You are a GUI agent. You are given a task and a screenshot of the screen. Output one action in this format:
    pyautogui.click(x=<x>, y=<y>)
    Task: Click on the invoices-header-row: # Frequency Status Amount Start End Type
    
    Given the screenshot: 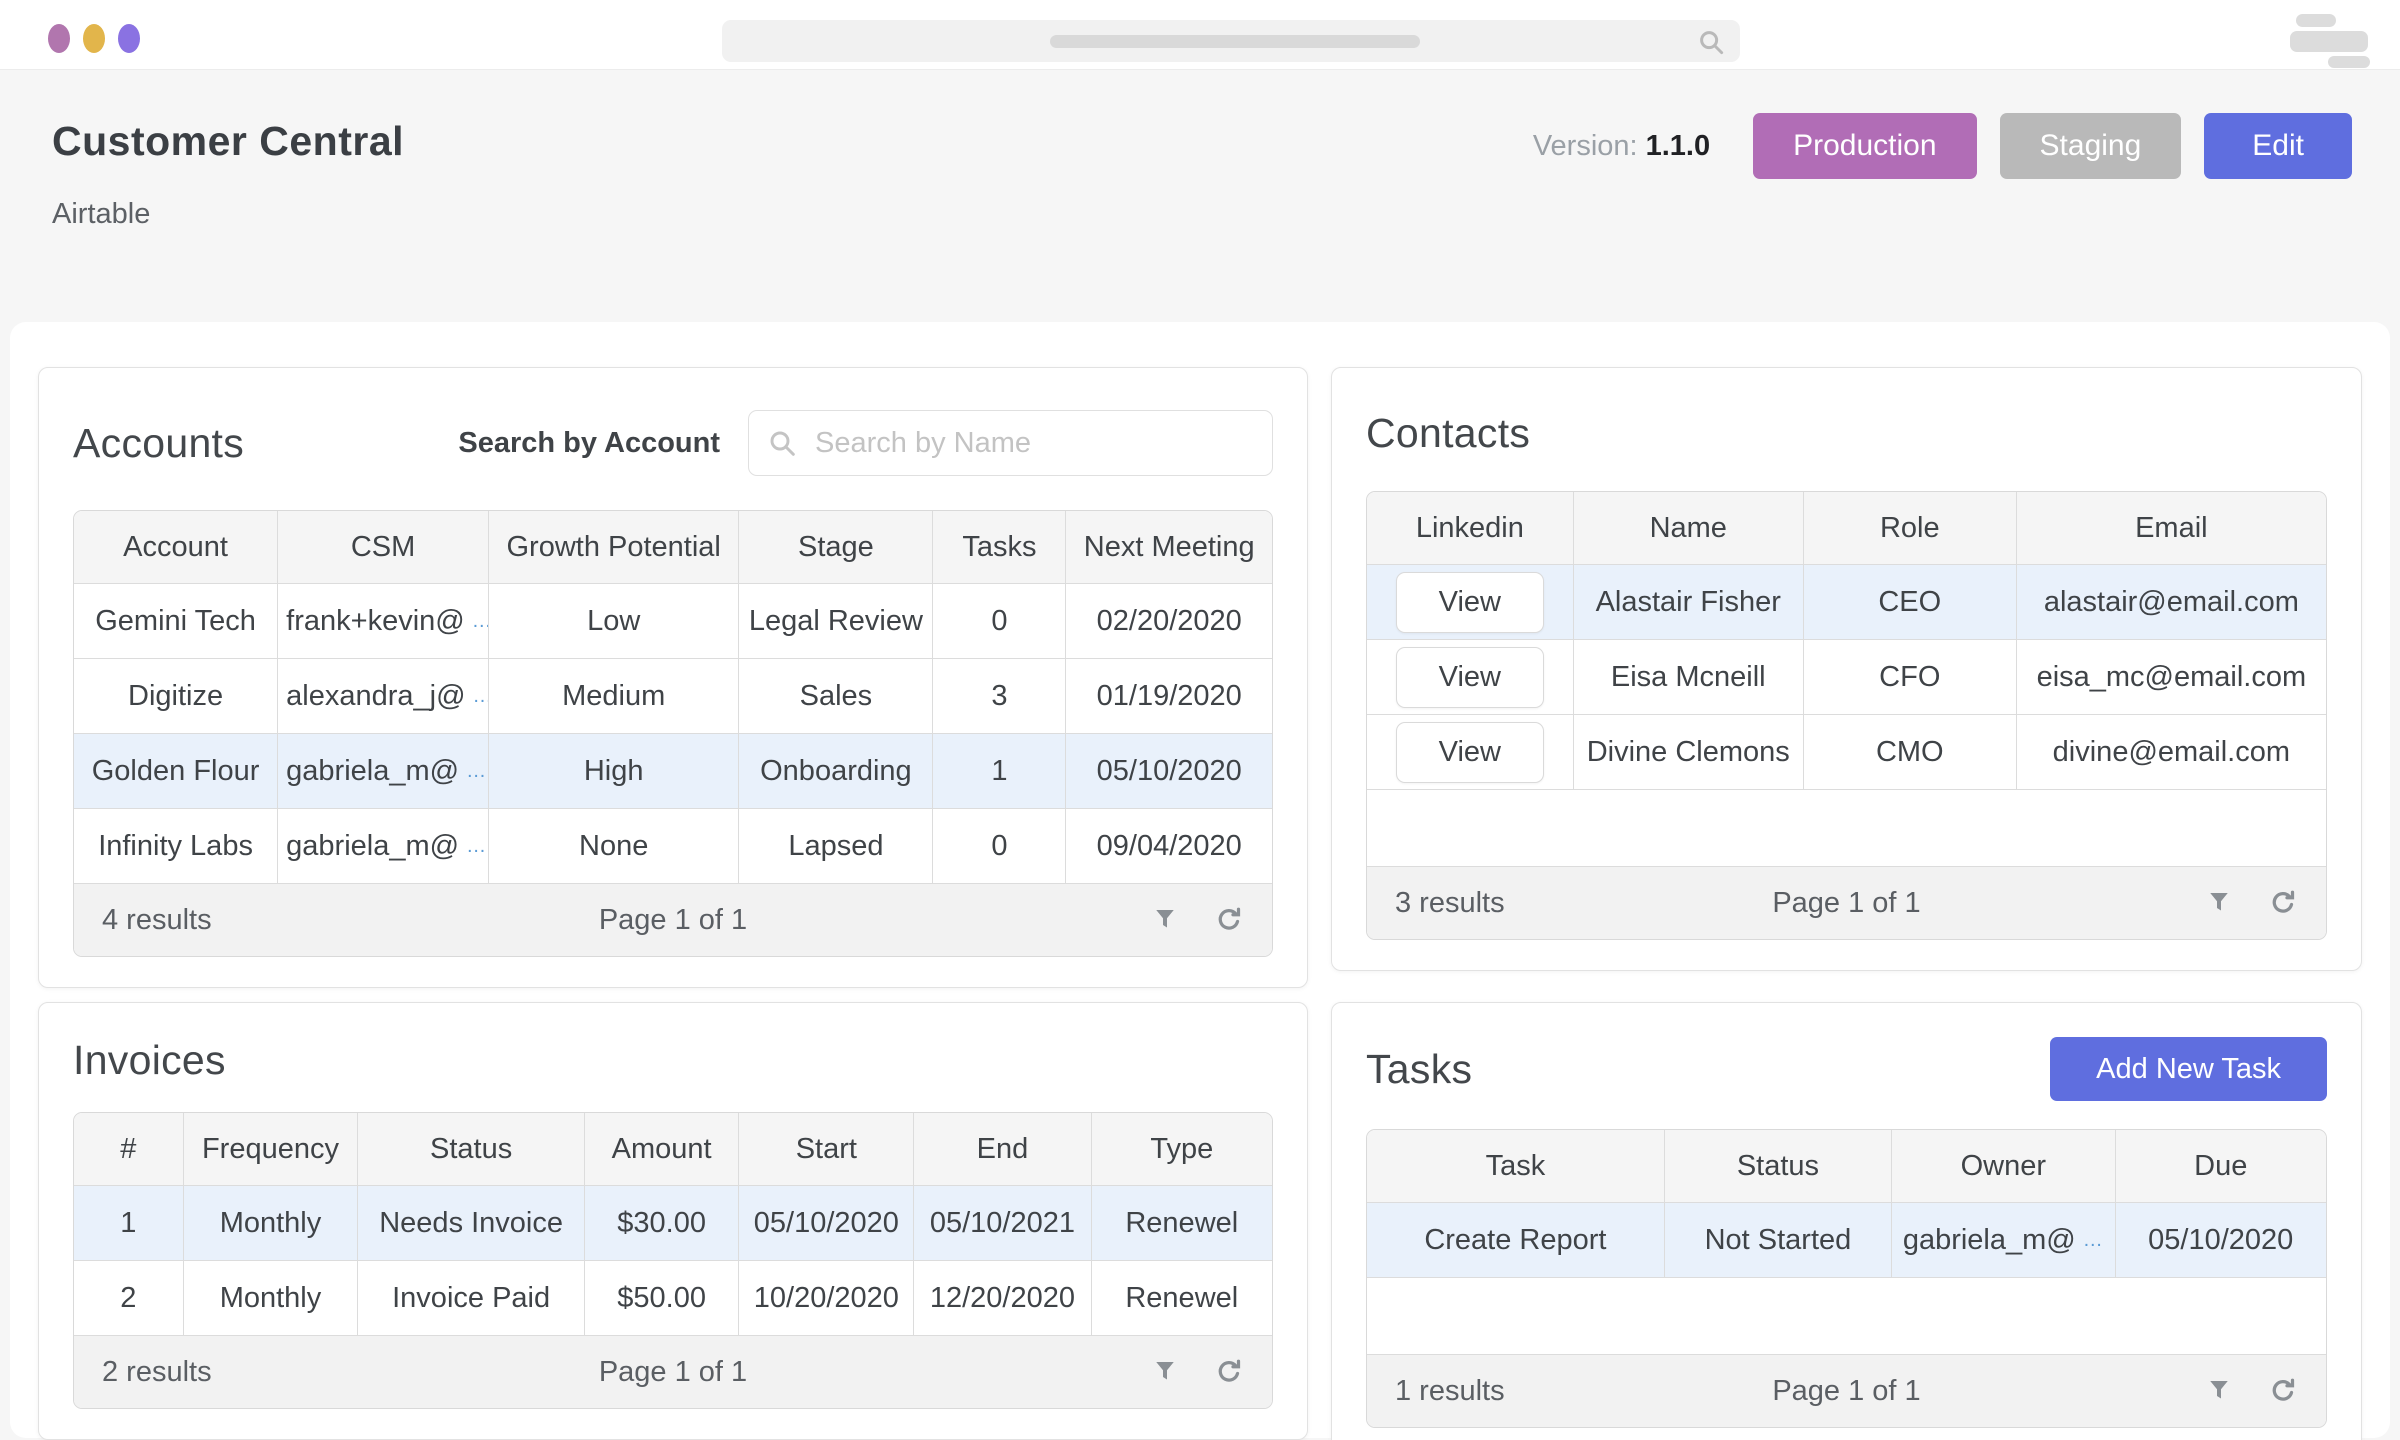 What is the action you would take?
    pyautogui.click(x=673, y=1149)
    